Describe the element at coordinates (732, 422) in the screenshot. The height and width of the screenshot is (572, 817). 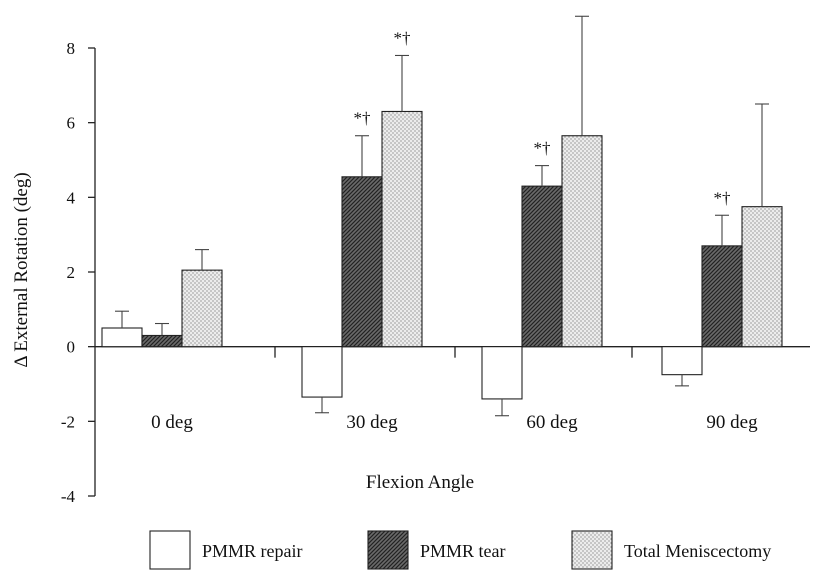
I see `x-tick-label: 90 deg` at that location.